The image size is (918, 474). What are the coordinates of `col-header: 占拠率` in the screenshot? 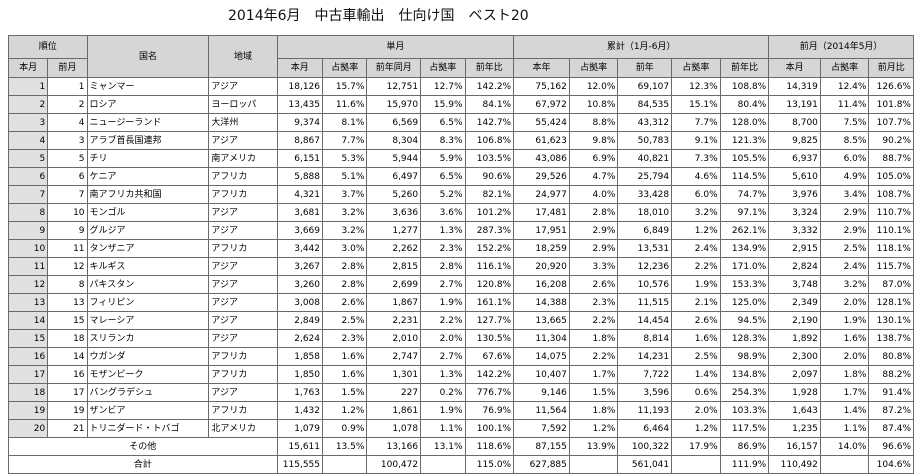 It's located at (593, 68).